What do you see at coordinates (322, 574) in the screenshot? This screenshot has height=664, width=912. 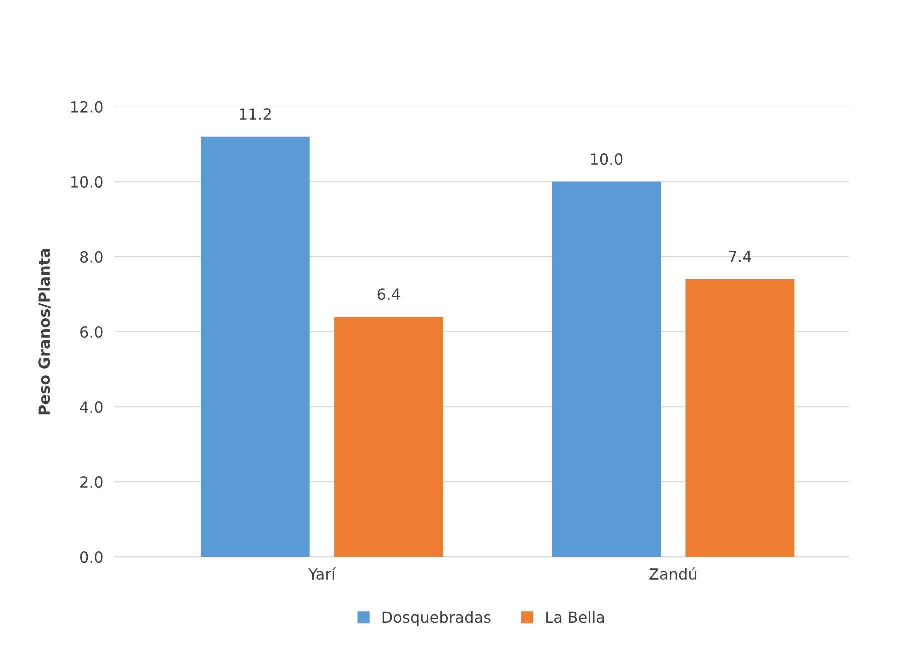 I see `x-tick-label: Yarí` at bounding box center [322, 574].